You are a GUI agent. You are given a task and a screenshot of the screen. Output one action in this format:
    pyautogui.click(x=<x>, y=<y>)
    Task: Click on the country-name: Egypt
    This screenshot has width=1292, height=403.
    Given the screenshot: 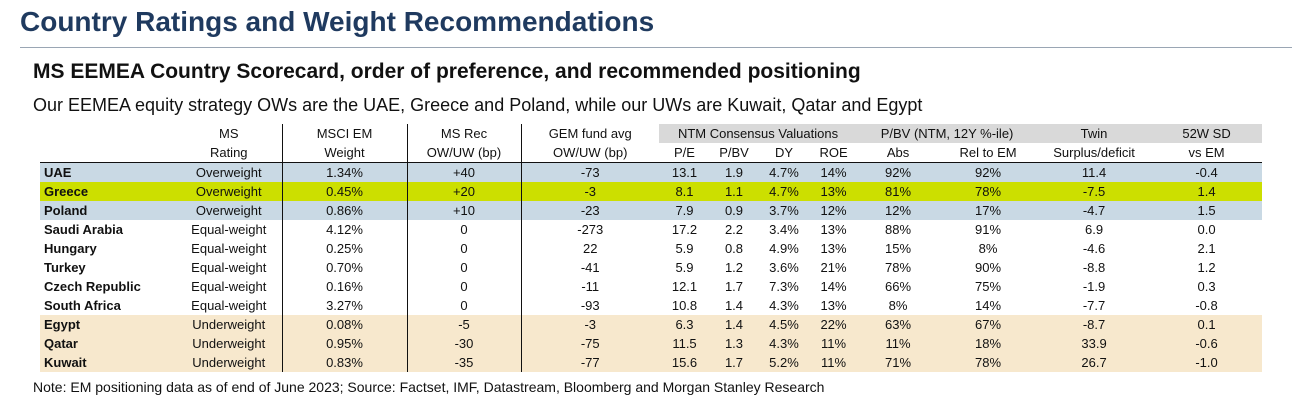 What is the action you would take?
    pyautogui.click(x=108, y=324)
    